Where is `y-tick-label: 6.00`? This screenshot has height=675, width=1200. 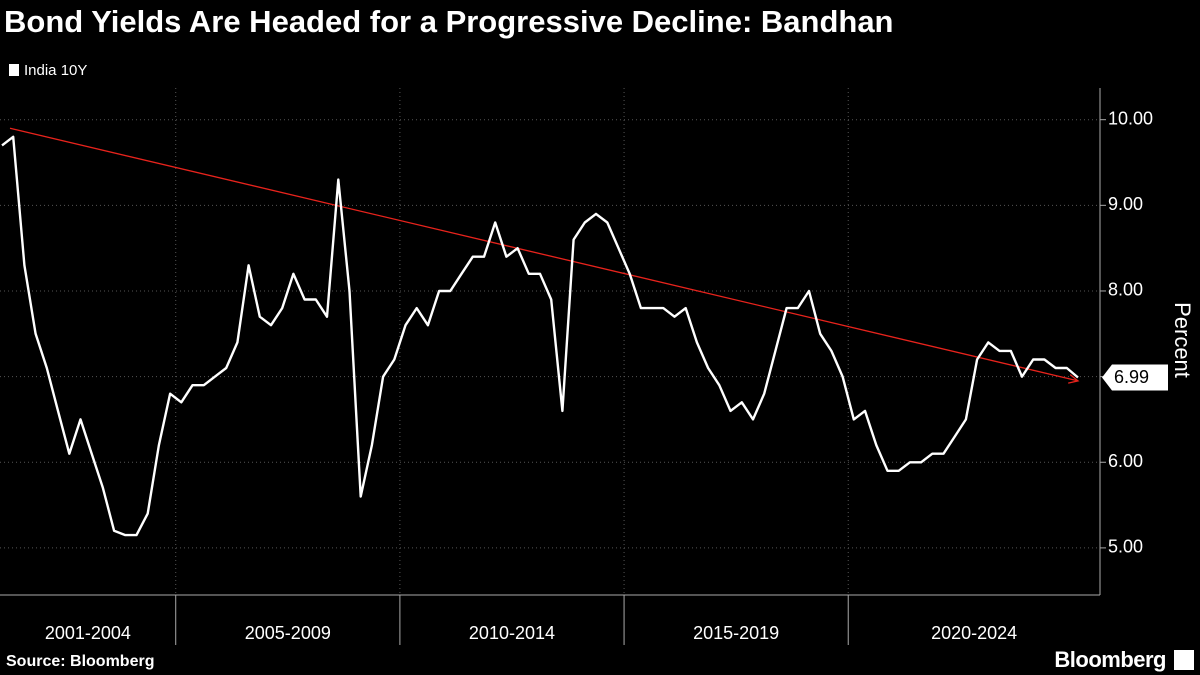 y-tick-label: 6.00 is located at coordinates (1125, 461).